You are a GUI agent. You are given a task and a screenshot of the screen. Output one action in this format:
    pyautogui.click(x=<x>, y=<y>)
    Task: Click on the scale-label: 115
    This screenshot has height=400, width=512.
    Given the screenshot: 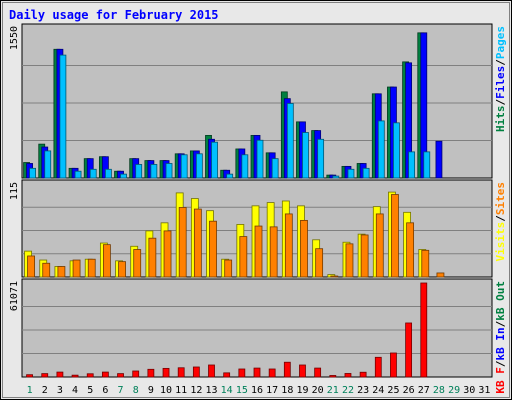 What is the action you would take?
    pyautogui.click(x=14, y=191)
    